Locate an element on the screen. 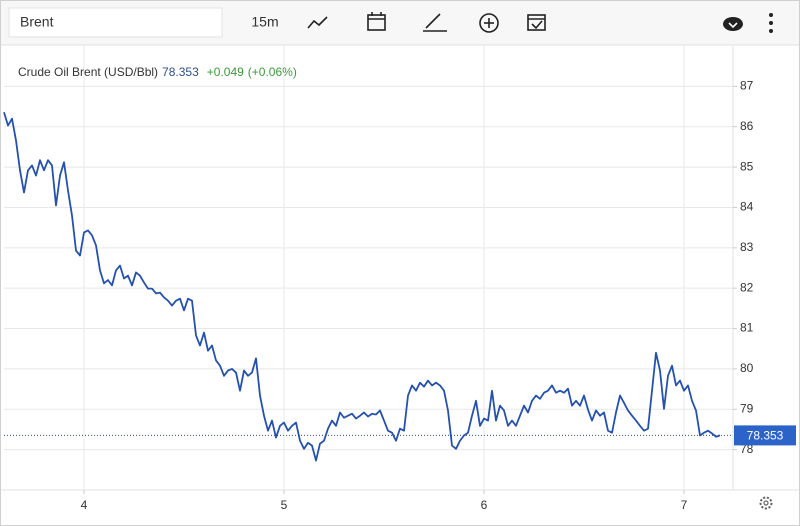 The height and width of the screenshot is (526, 800). chart-title: Crude Oil Brent (USD/Bbl) is located at coordinates (88, 72).